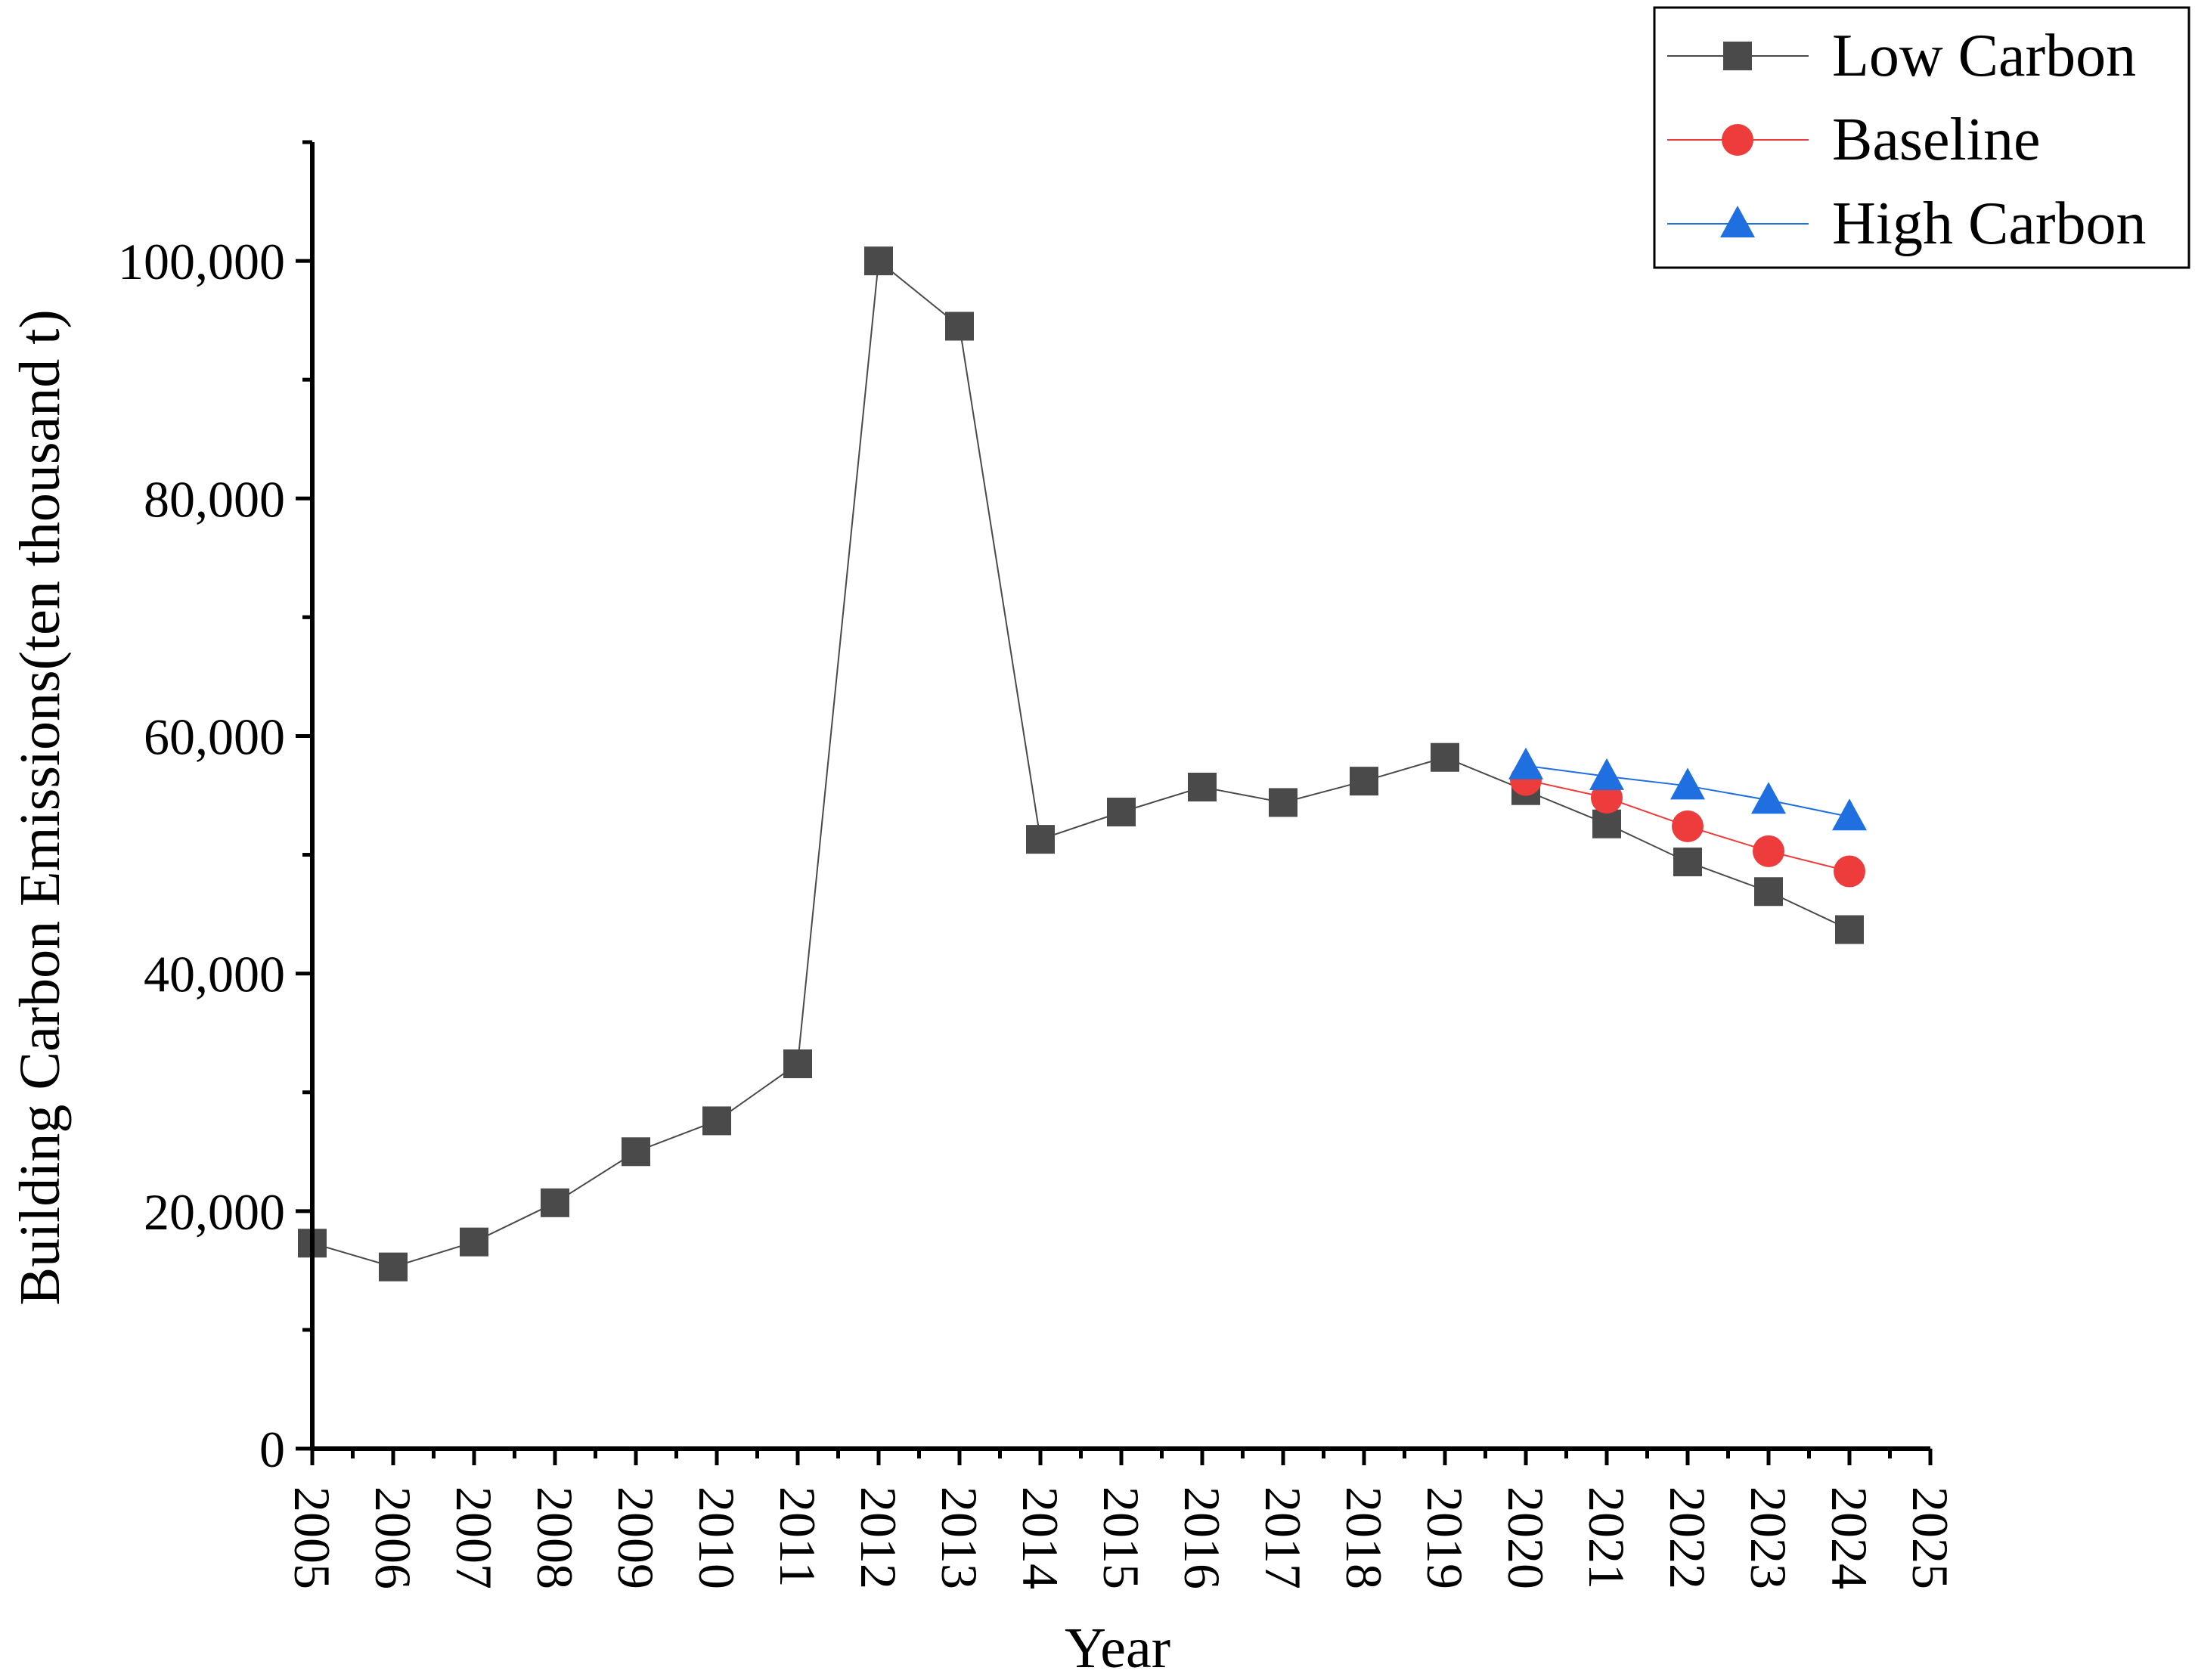  What do you see at coordinates (1768, 1537) in the screenshot?
I see `x-tick-label: 2023` at bounding box center [1768, 1537].